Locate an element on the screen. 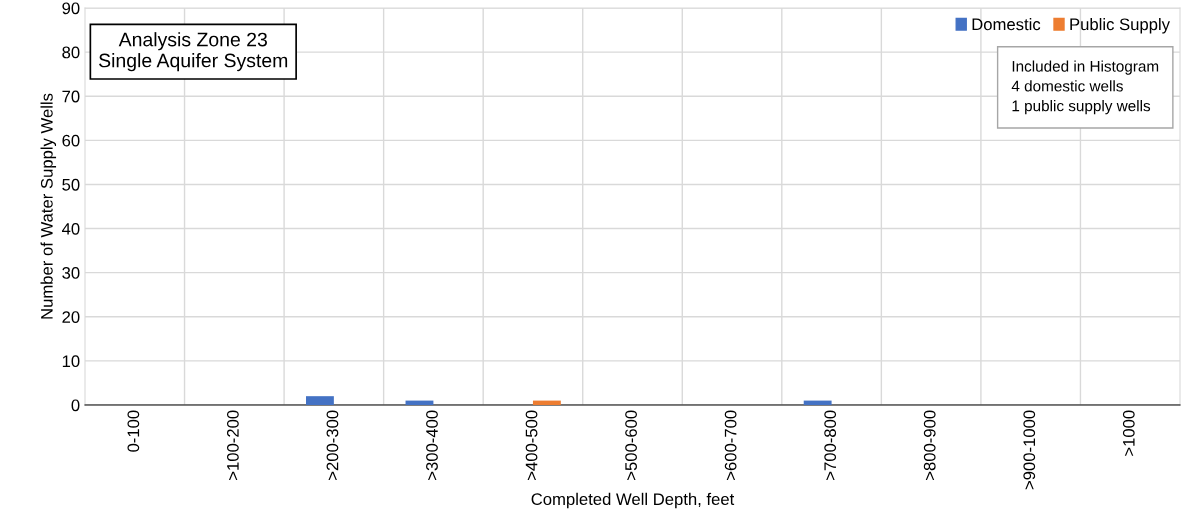  y-tick-label: 40 is located at coordinates (70, 228).